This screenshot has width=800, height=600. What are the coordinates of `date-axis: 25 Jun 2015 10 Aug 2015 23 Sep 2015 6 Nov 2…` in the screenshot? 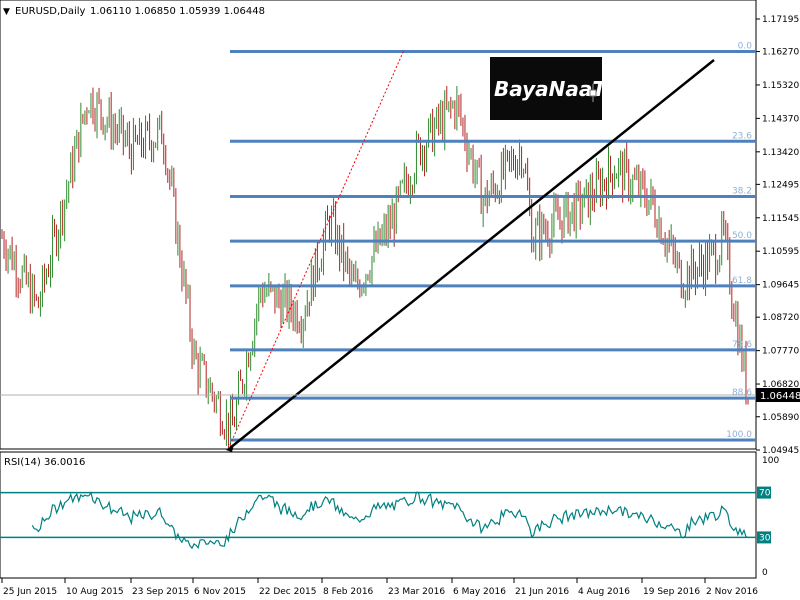 It's located at (379, 587).